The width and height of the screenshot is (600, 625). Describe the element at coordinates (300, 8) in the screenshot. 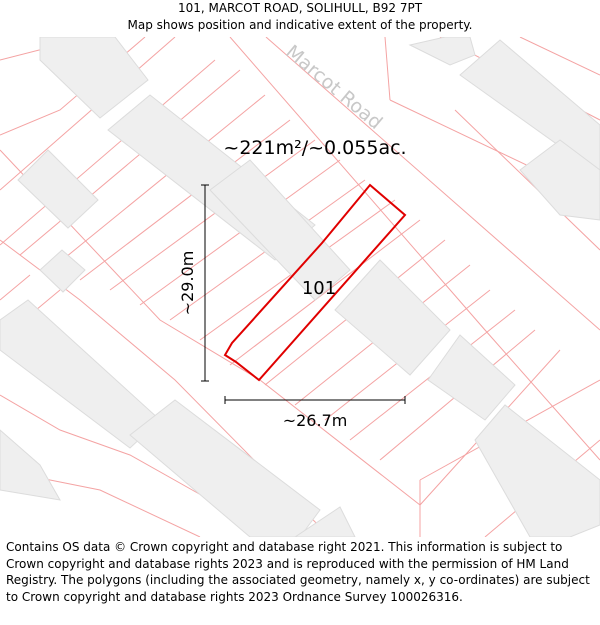

I see `property-address: 101, MARCOT ROAD, SOLIHULL, B92 7PT` at that location.